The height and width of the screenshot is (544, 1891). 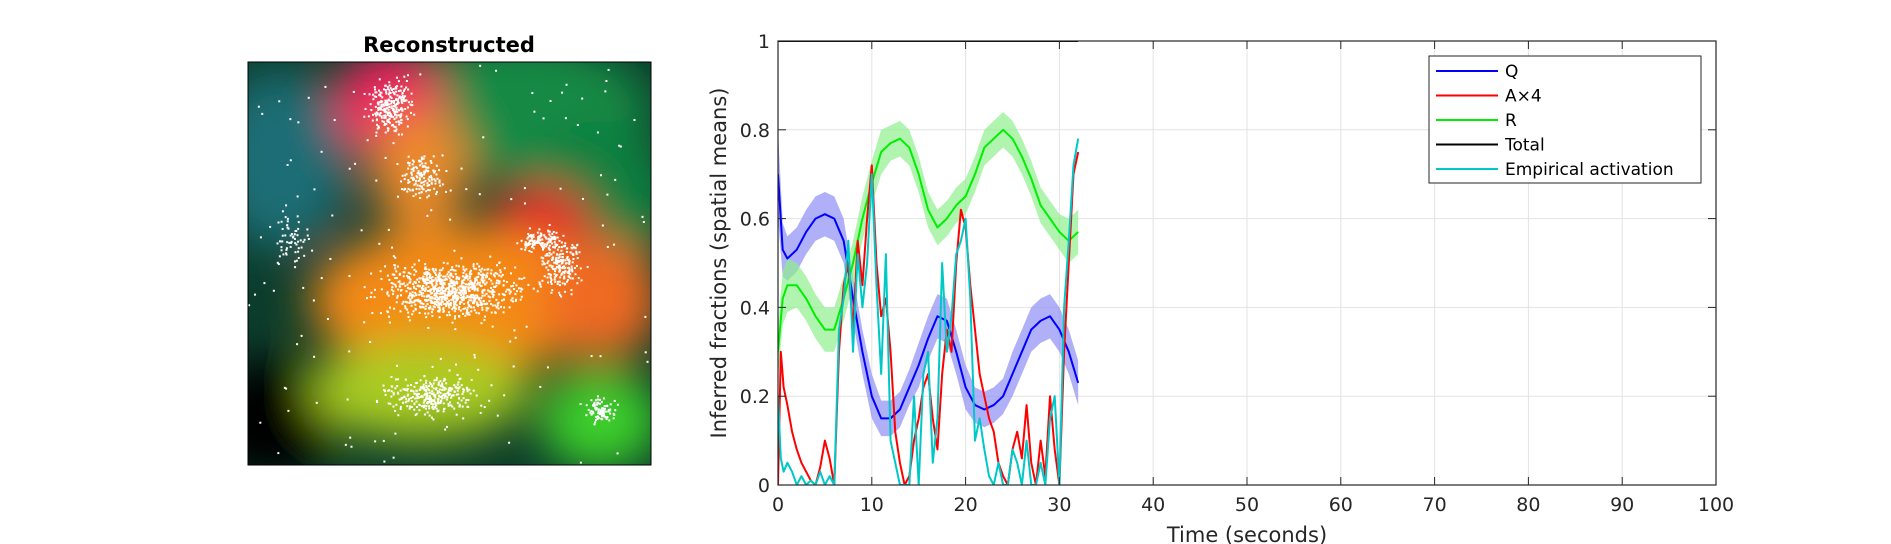 What do you see at coordinates (928, 240) in the screenshot?
I see `series-line-r` at bounding box center [928, 240].